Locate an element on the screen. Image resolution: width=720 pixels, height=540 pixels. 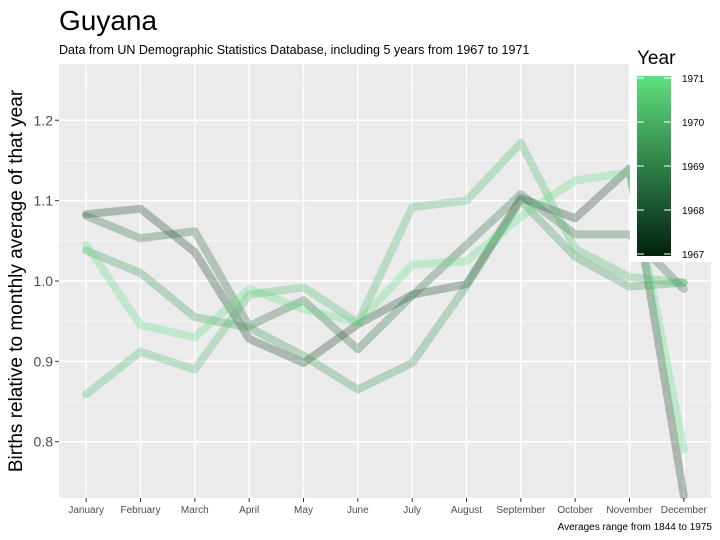
x-tick-label: May is located at coordinates (303, 510).